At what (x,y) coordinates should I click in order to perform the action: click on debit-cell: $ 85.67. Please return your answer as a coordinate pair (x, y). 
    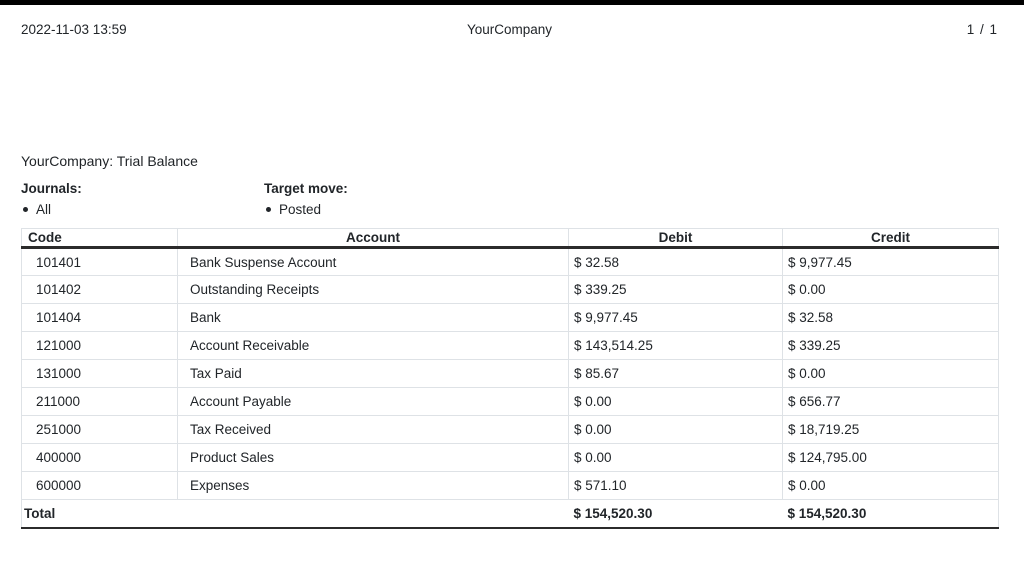
    Looking at the image, I should click on (675, 373).